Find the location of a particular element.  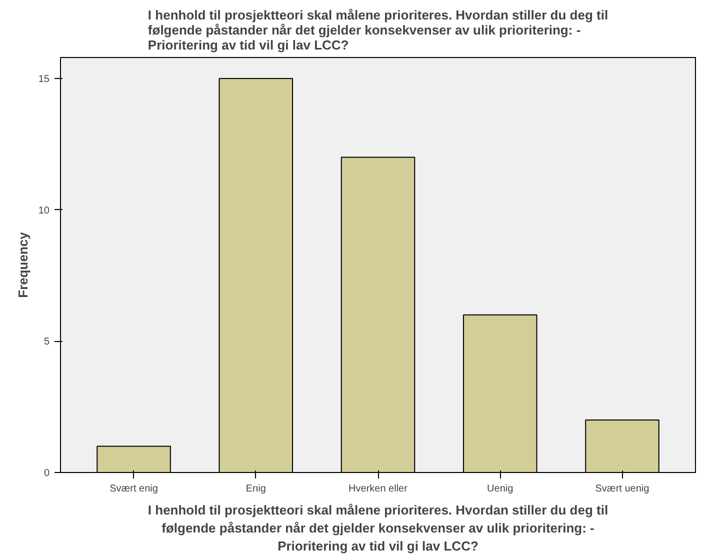

x-tick-label: Svært uenig is located at coordinates (622, 489).